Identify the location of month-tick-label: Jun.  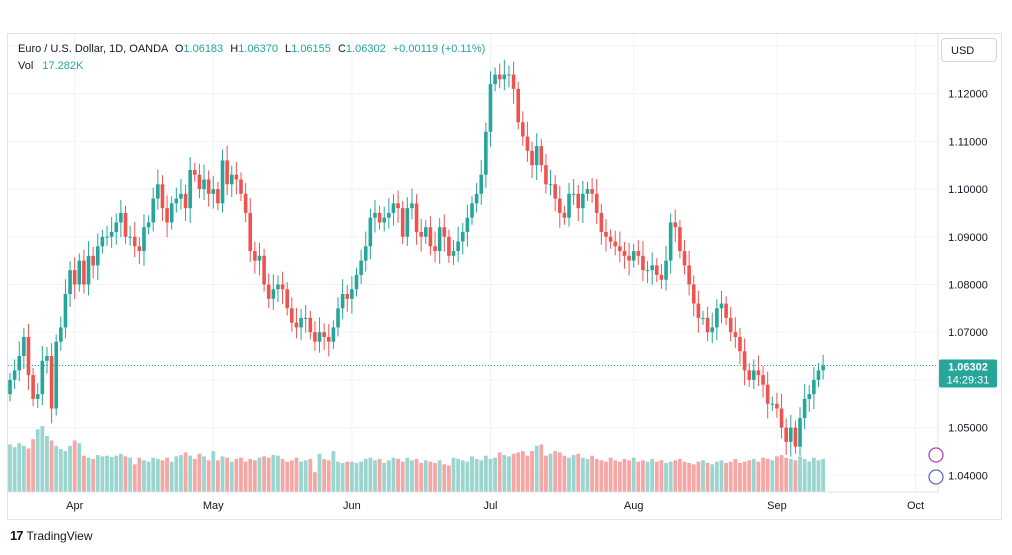
(352, 506).